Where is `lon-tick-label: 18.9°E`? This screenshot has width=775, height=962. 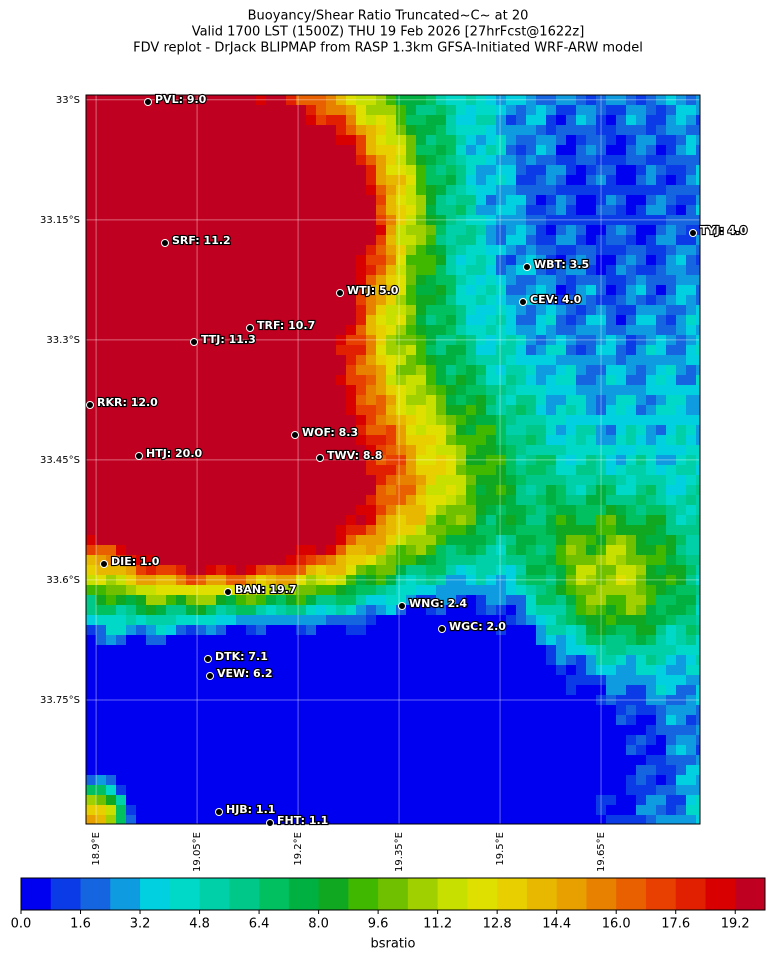
lon-tick-label: 18.9°E is located at coordinates (96, 849).